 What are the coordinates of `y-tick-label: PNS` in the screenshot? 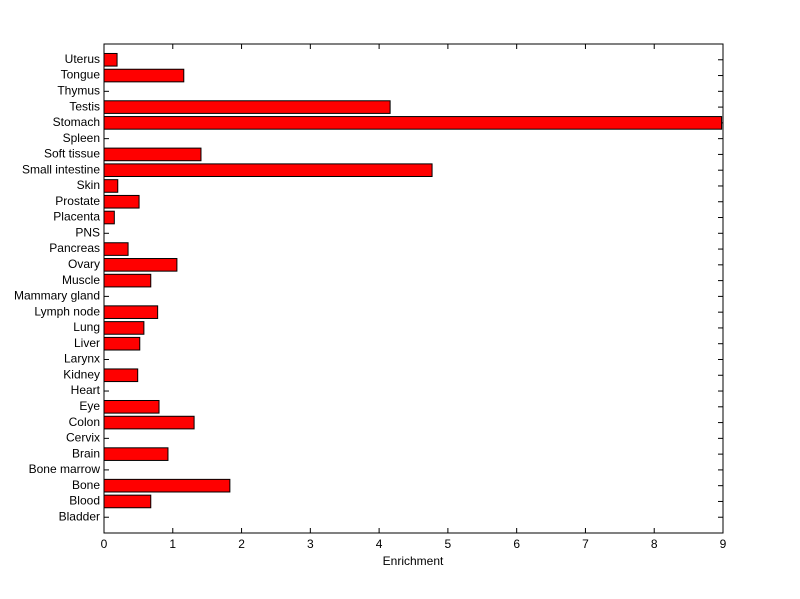 It's located at (87, 232).